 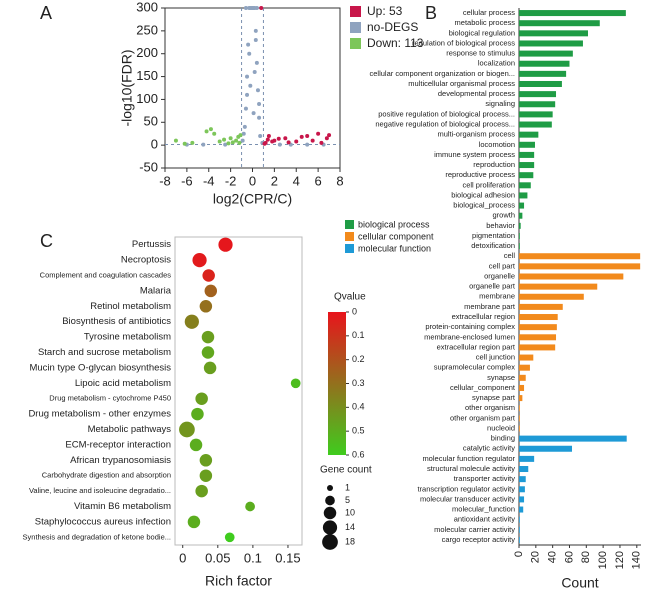 I want to click on category-label: Metabolic pathways, so click(x=130, y=429).